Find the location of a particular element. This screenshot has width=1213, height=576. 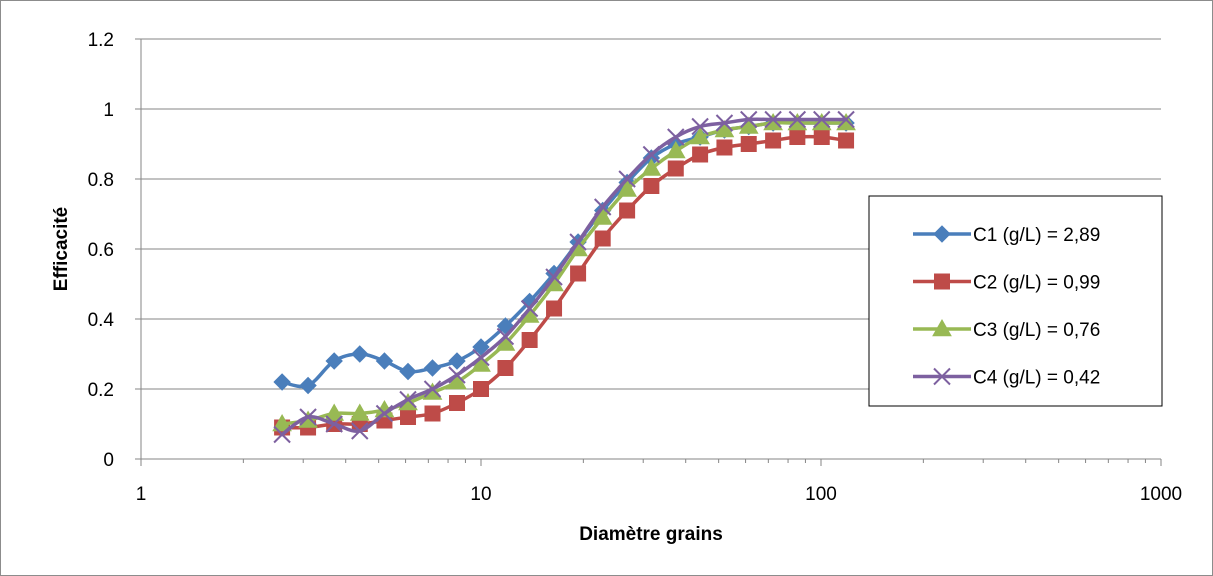

y-axis-title: Efficacité is located at coordinates (61, 249).